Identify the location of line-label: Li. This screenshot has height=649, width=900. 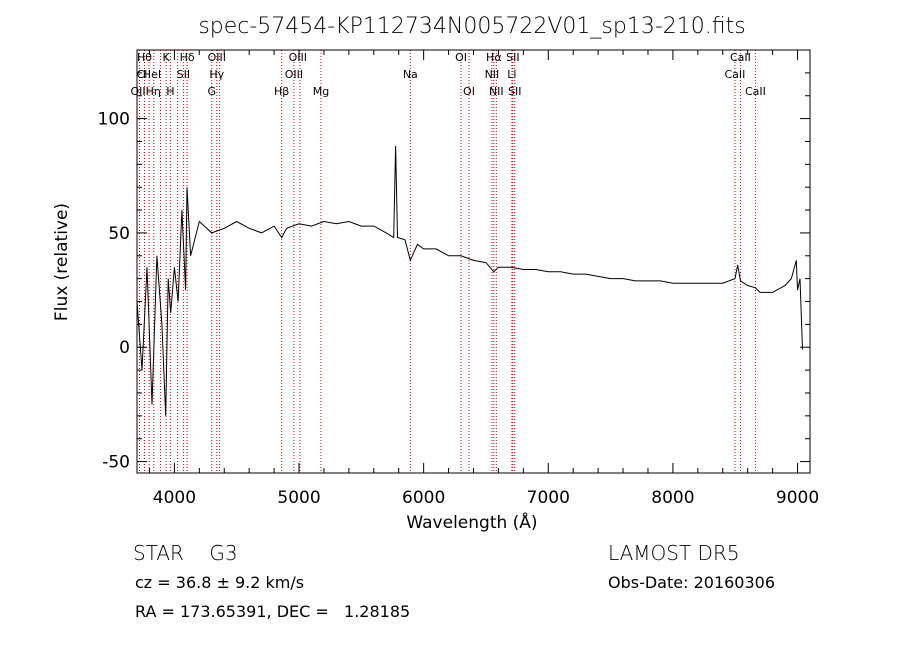
(511, 74).